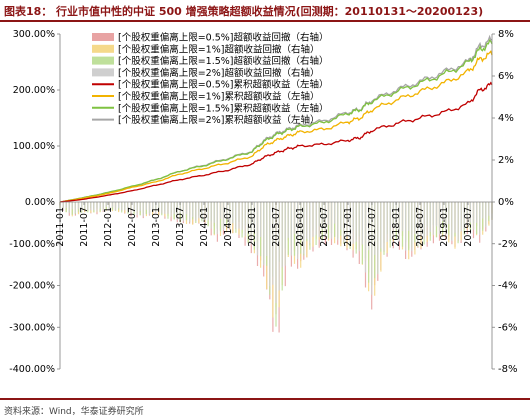 This screenshot has width=530, height=419. I want to click on legend-label-7: [个股权重偏离上限=2%]累积超额收益（左轴）, so click(218, 120).